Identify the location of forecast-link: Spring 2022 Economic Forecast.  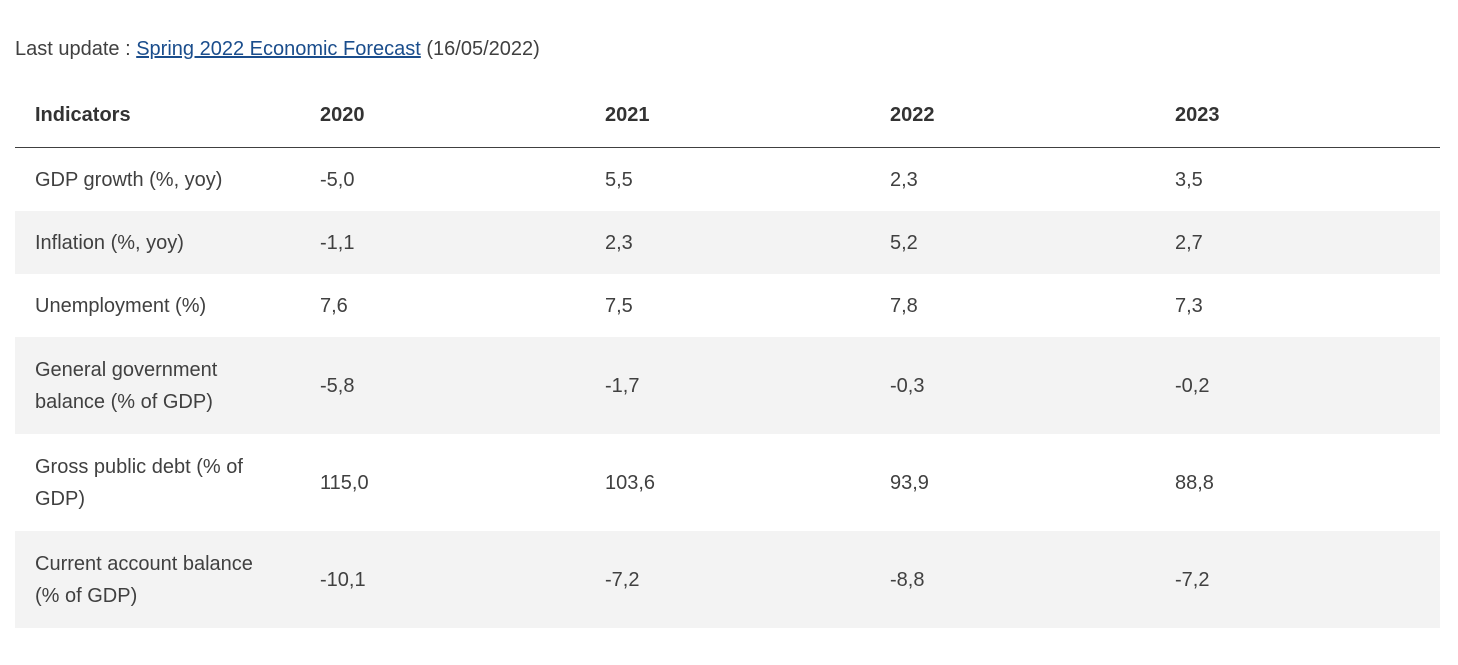
(278, 49).